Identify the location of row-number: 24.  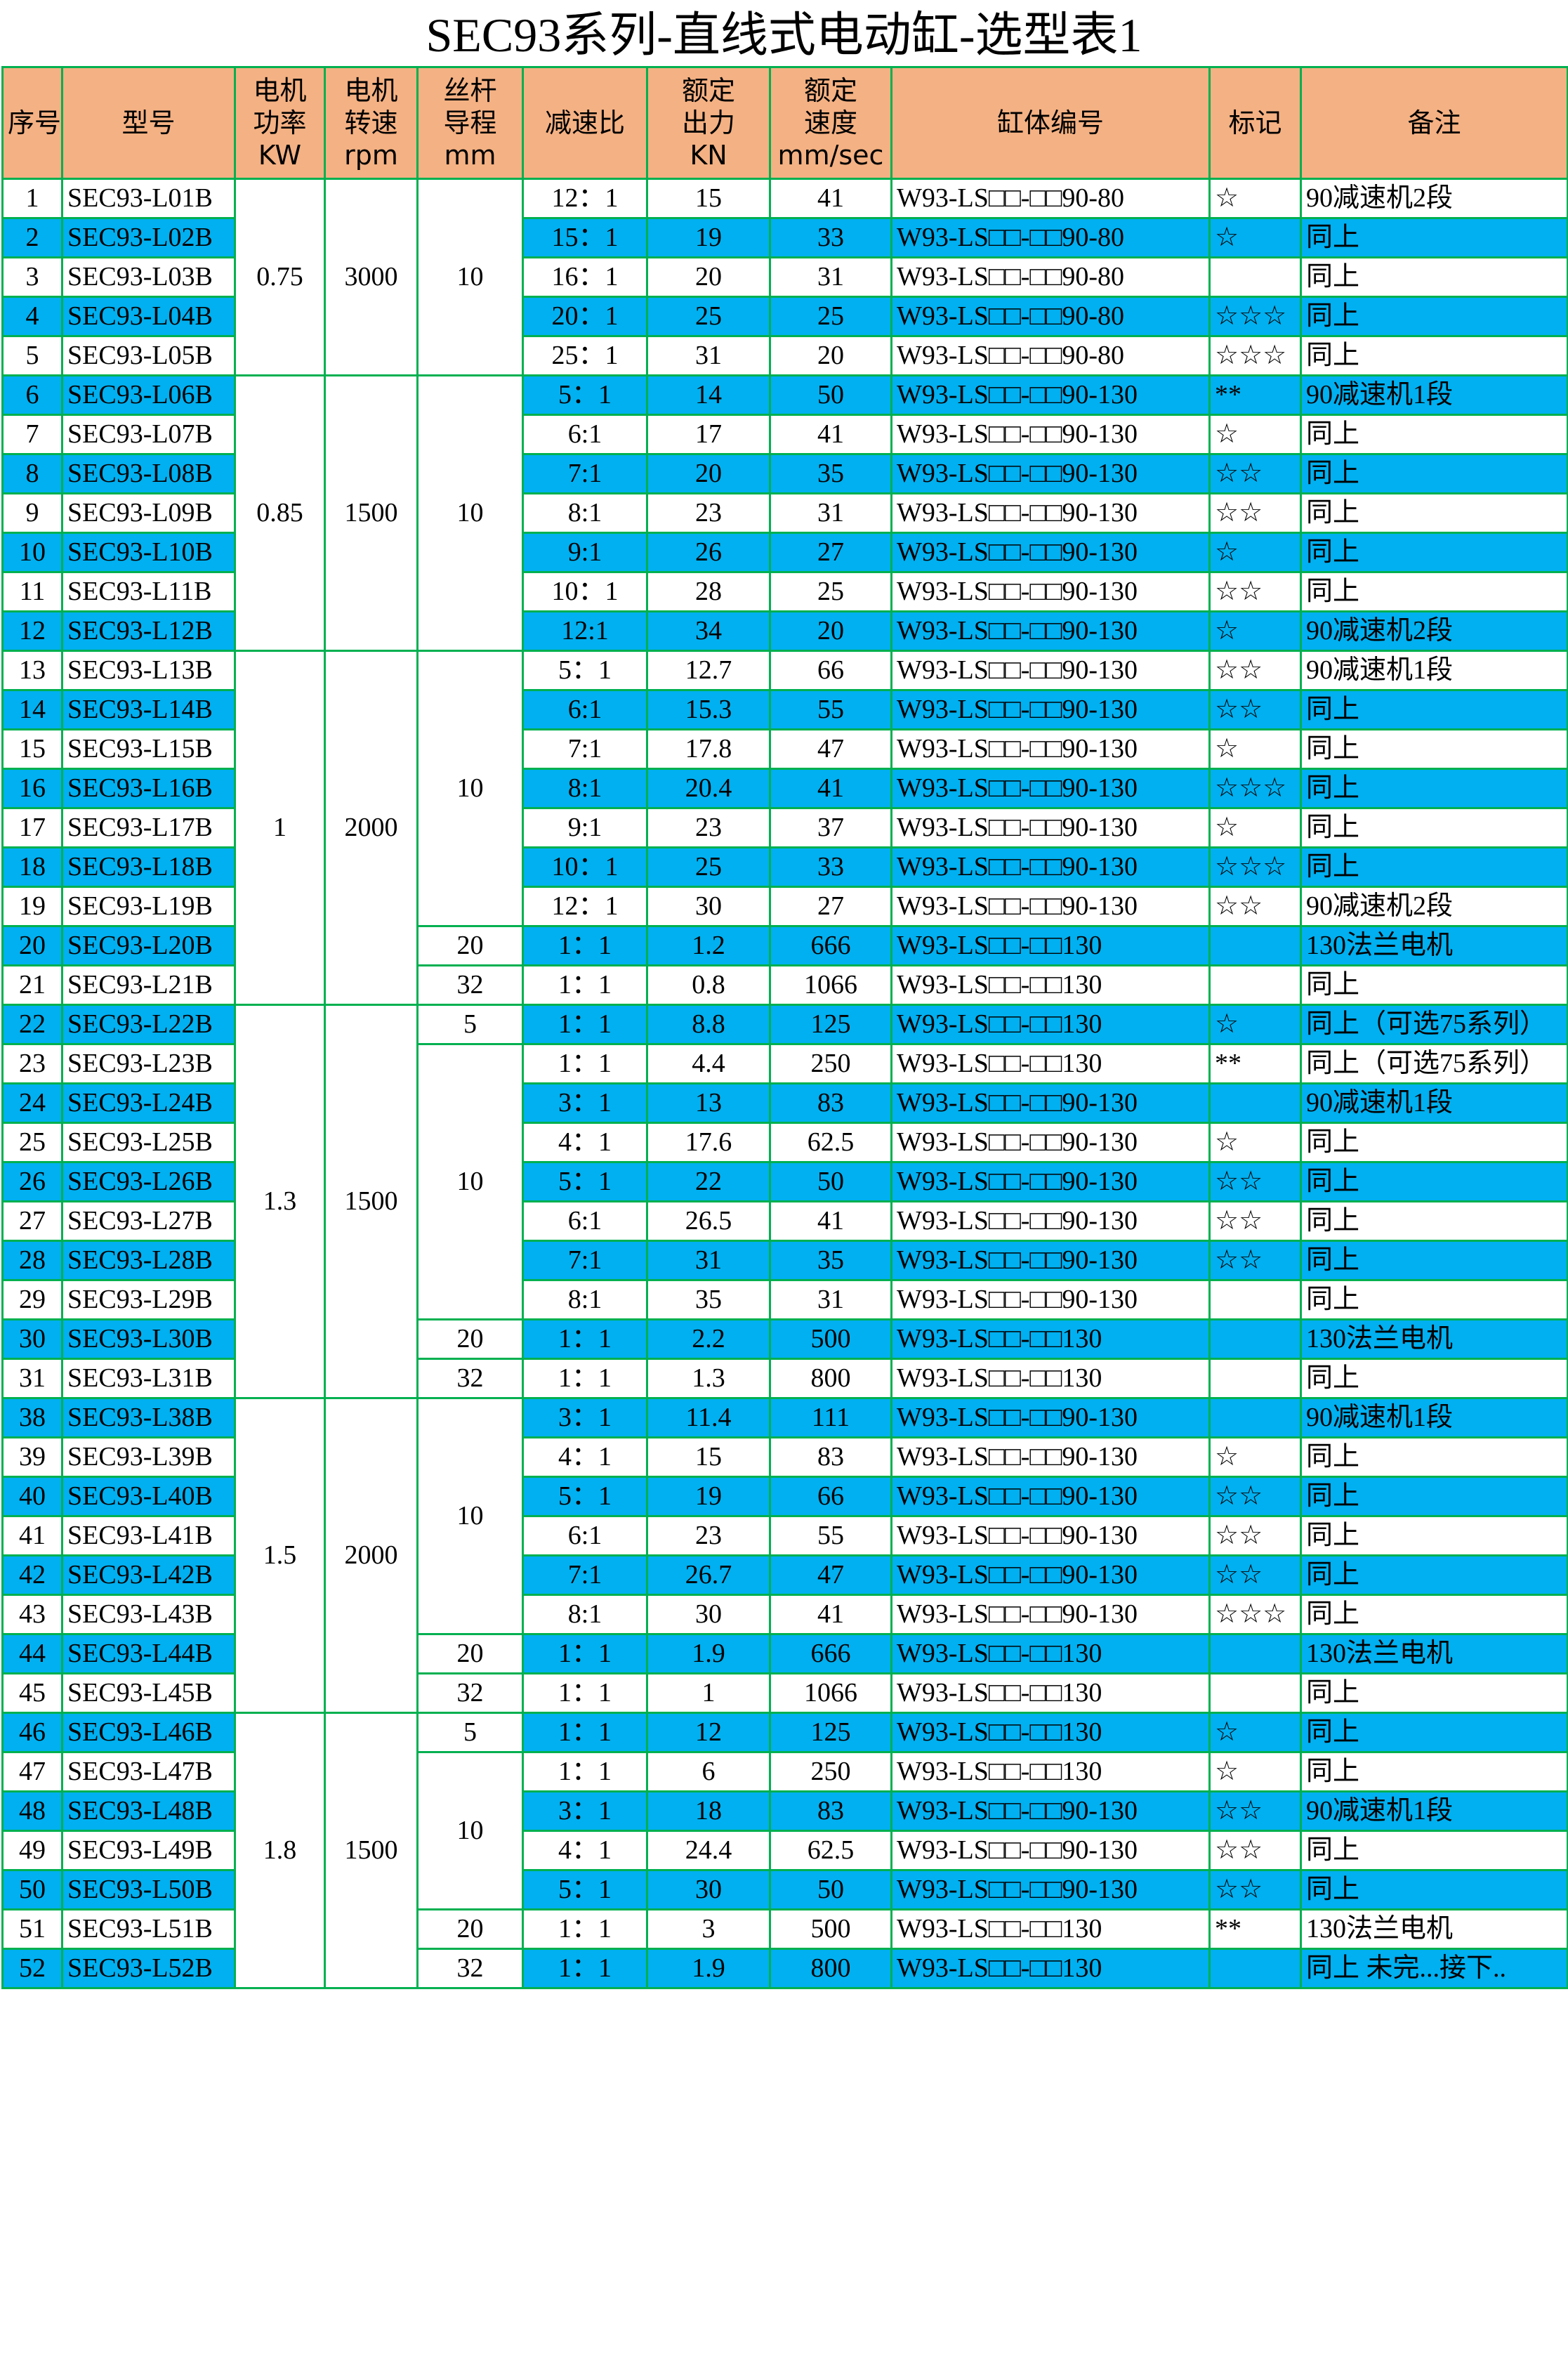
(32, 1103).